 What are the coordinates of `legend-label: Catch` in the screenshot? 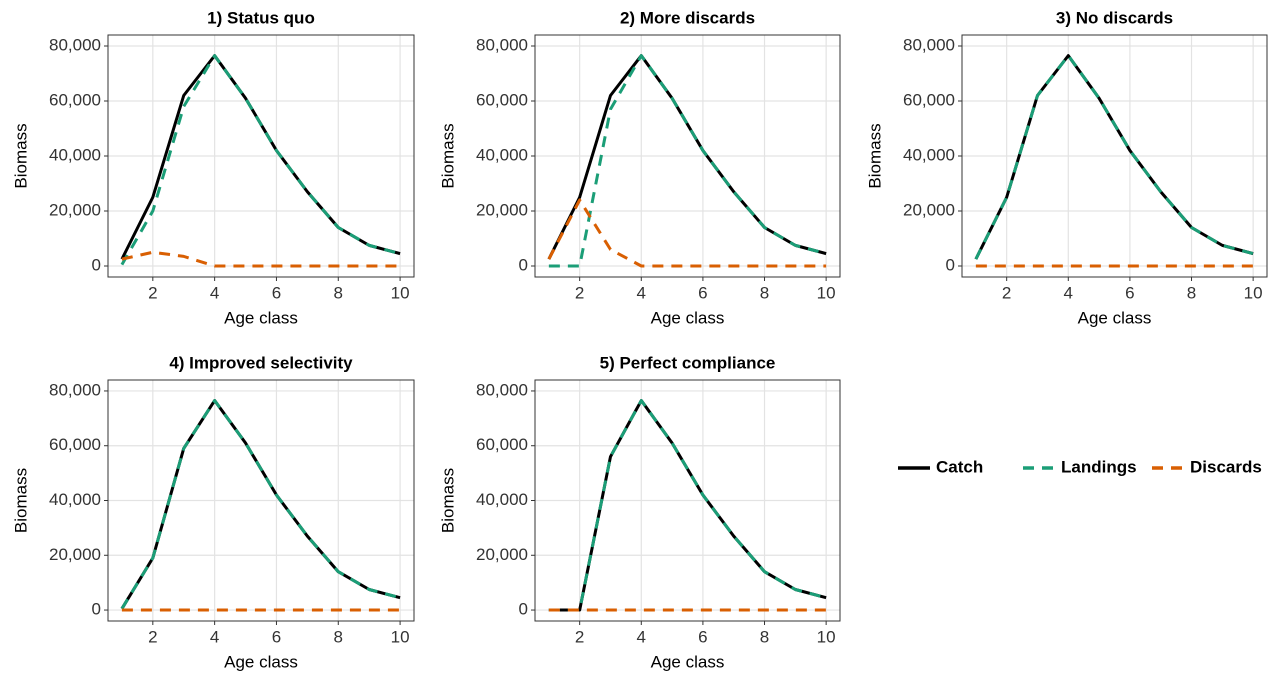 It's located at (959, 466).